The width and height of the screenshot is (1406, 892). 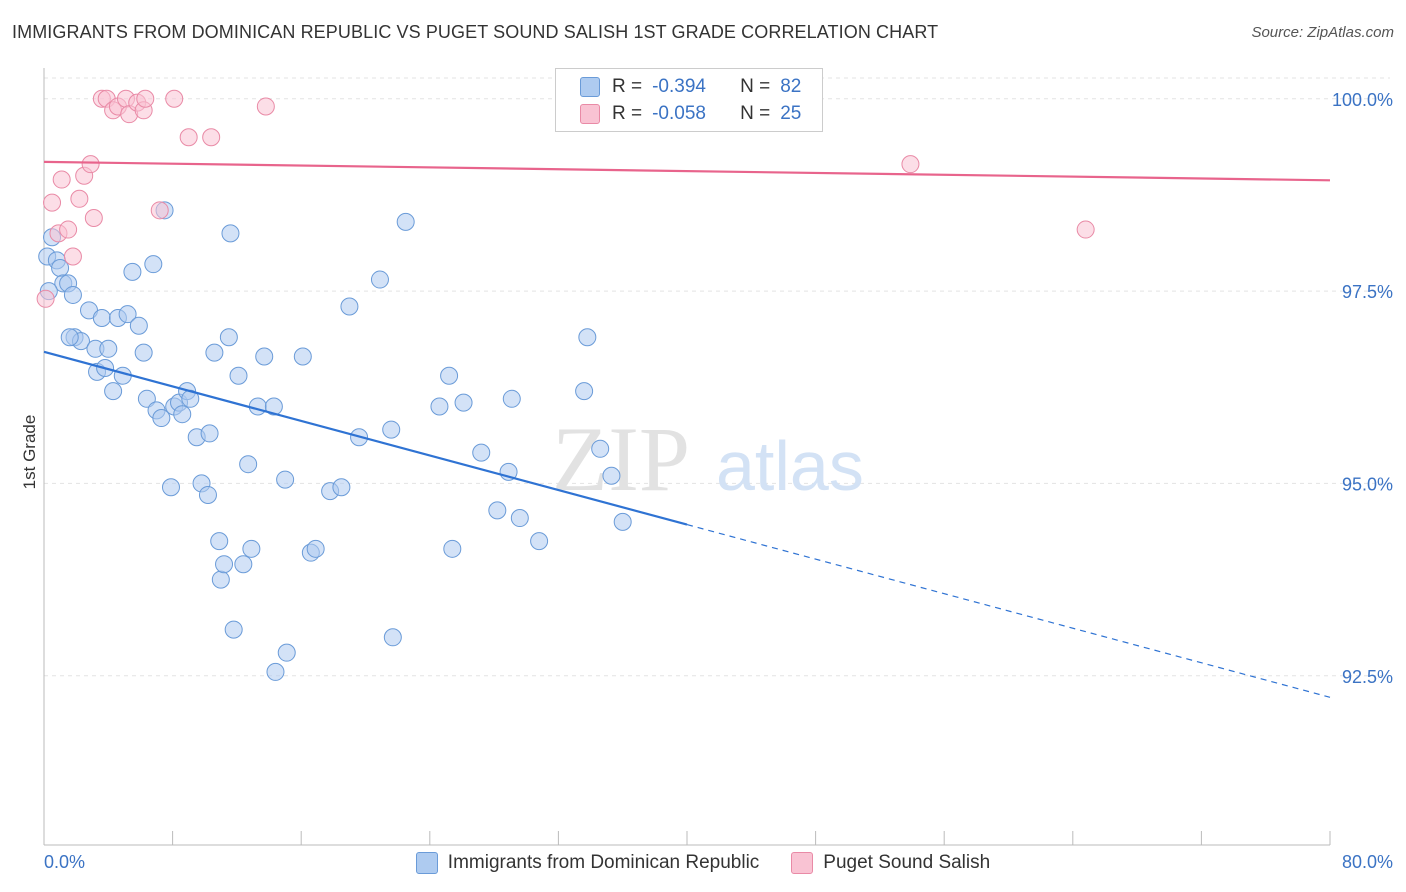 I want to click on stats-row-dominican: R = -0.394 N = 82, so click(x=690, y=87).